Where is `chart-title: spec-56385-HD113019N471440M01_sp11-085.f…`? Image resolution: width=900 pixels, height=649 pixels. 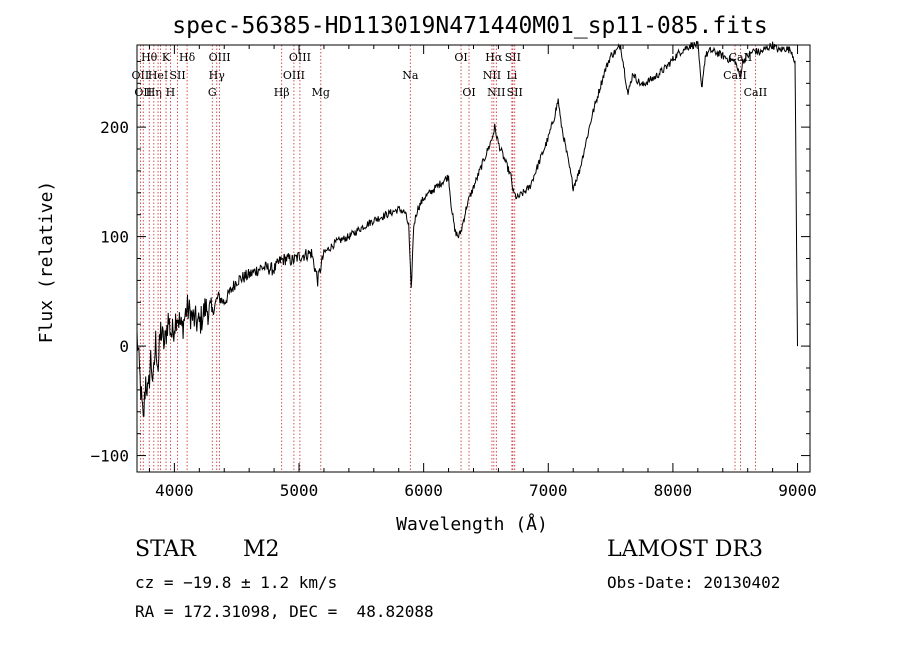 chart-title: spec-56385-HD113019N471440M01_sp11-085.f… is located at coordinates (469, 26).